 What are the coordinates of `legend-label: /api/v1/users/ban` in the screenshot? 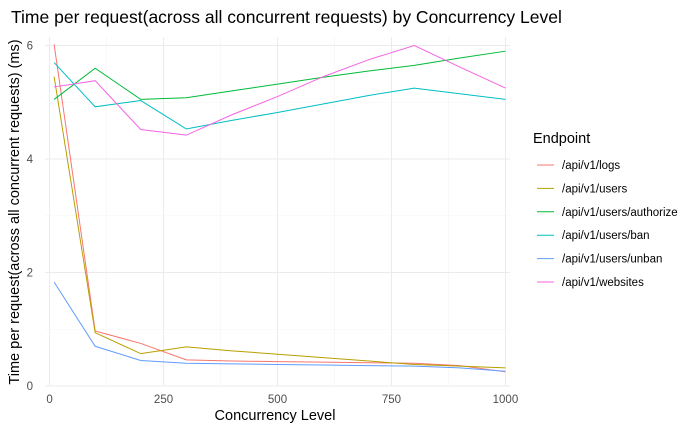 It's located at (606, 236).